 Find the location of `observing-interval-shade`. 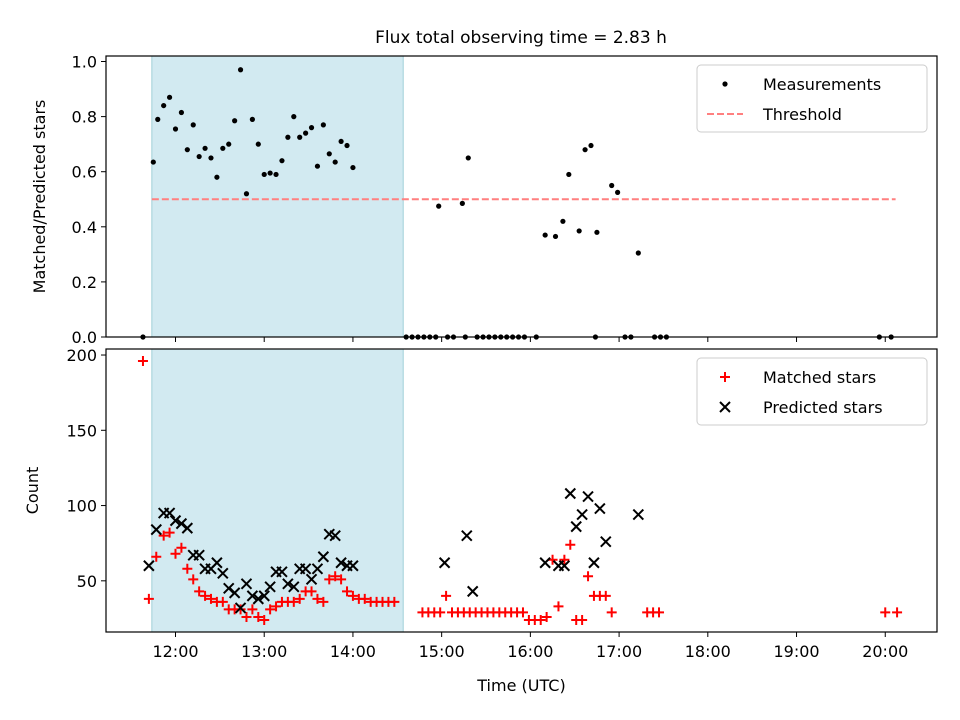

observing-interval-shade is located at coordinates (277, 196).